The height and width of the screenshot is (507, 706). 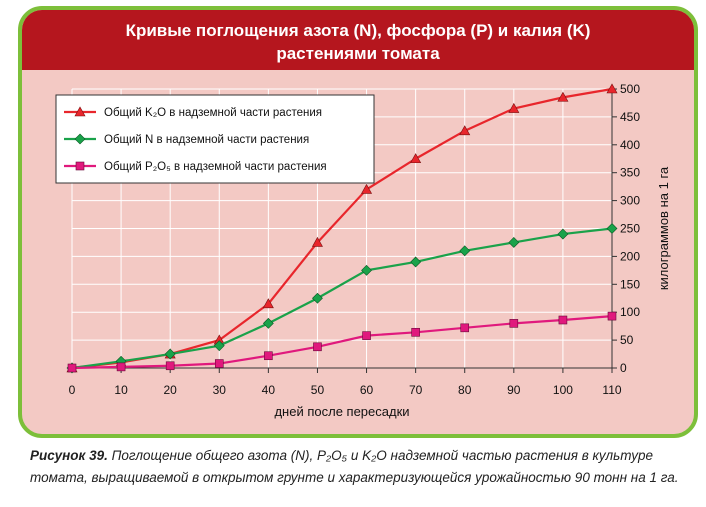 I want to click on y-tick-label: 450, so click(x=630, y=117).